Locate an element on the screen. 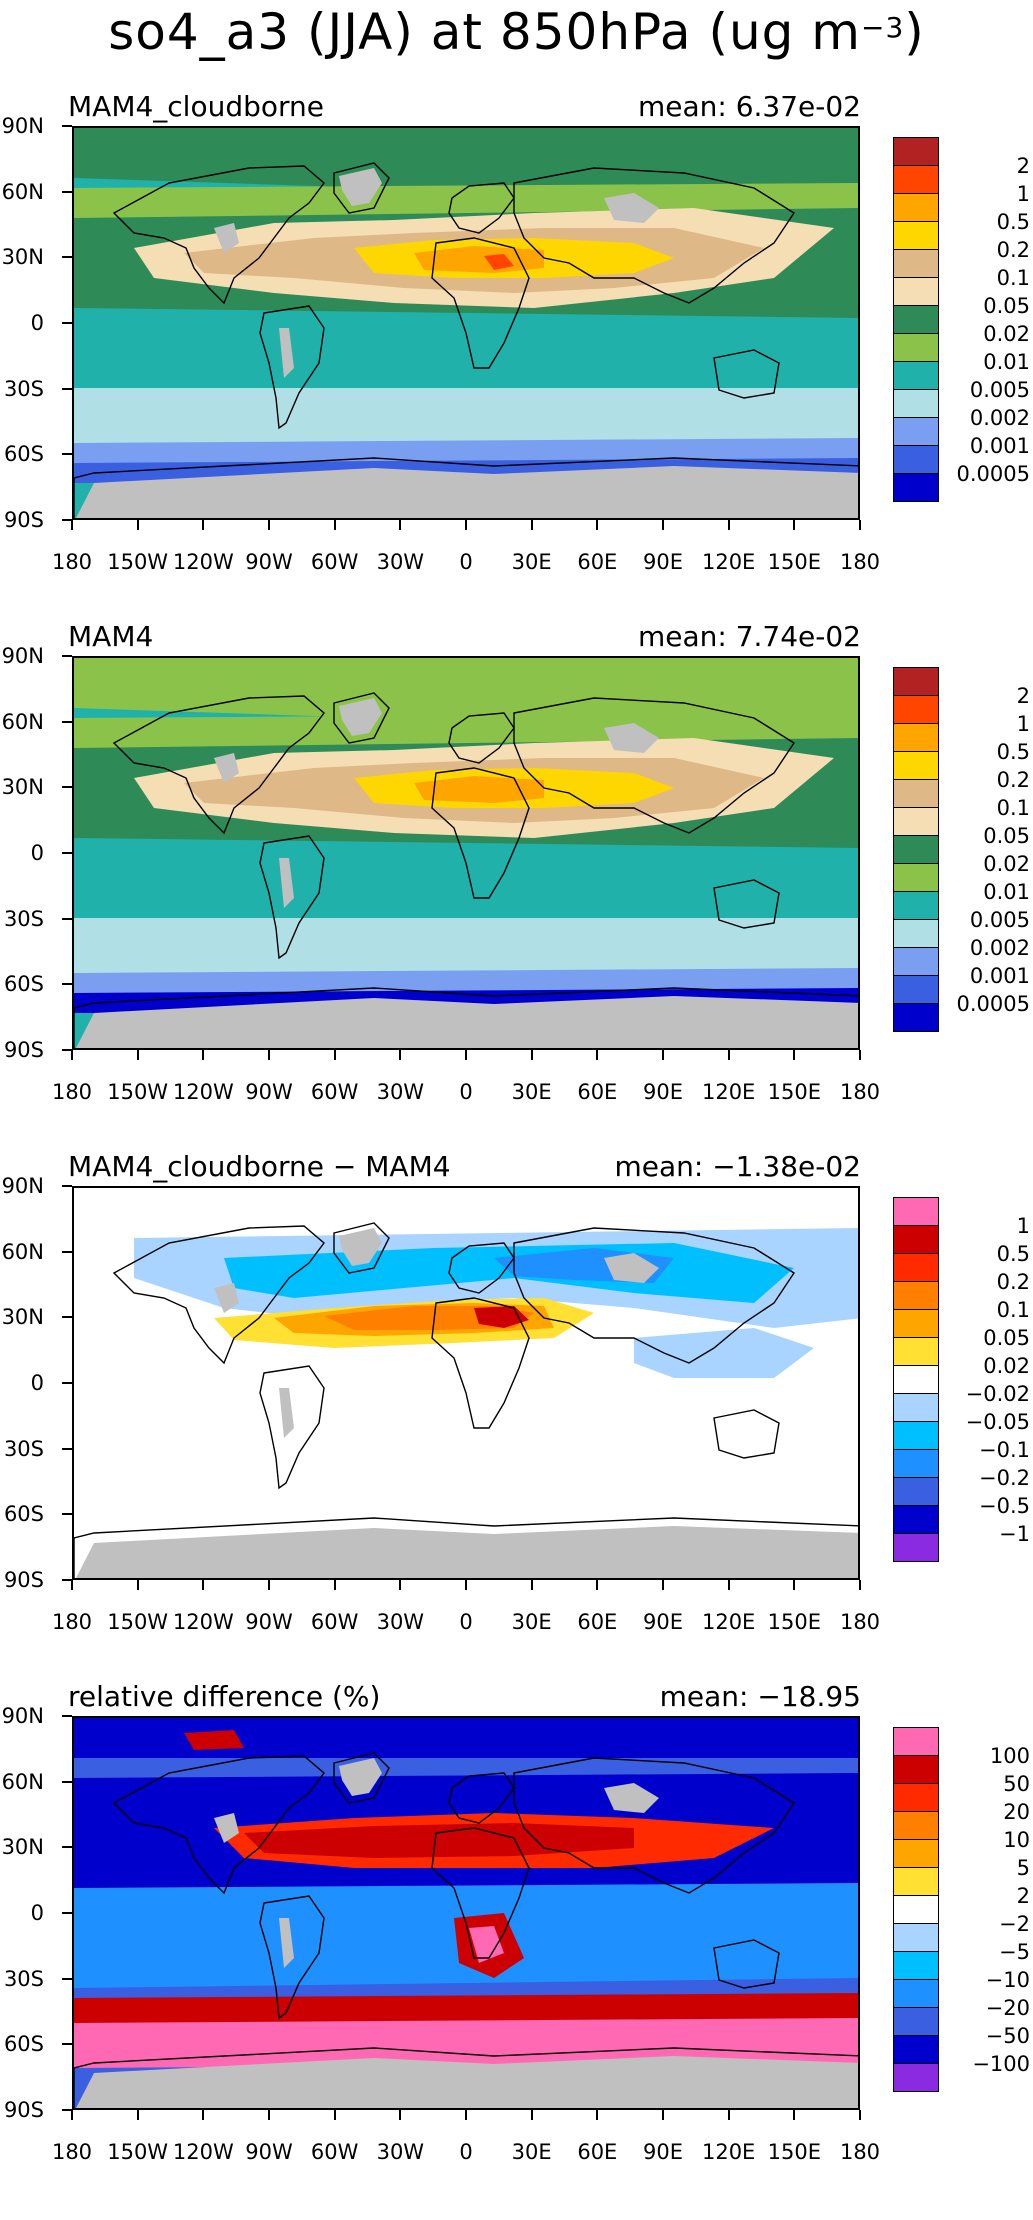  colorbar-label: −5 is located at coordinates (1014, 1952).